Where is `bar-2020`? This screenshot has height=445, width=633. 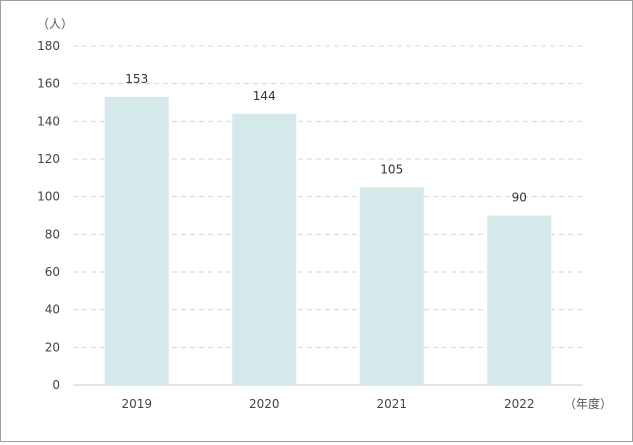 bar-2020 is located at coordinates (264, 249).